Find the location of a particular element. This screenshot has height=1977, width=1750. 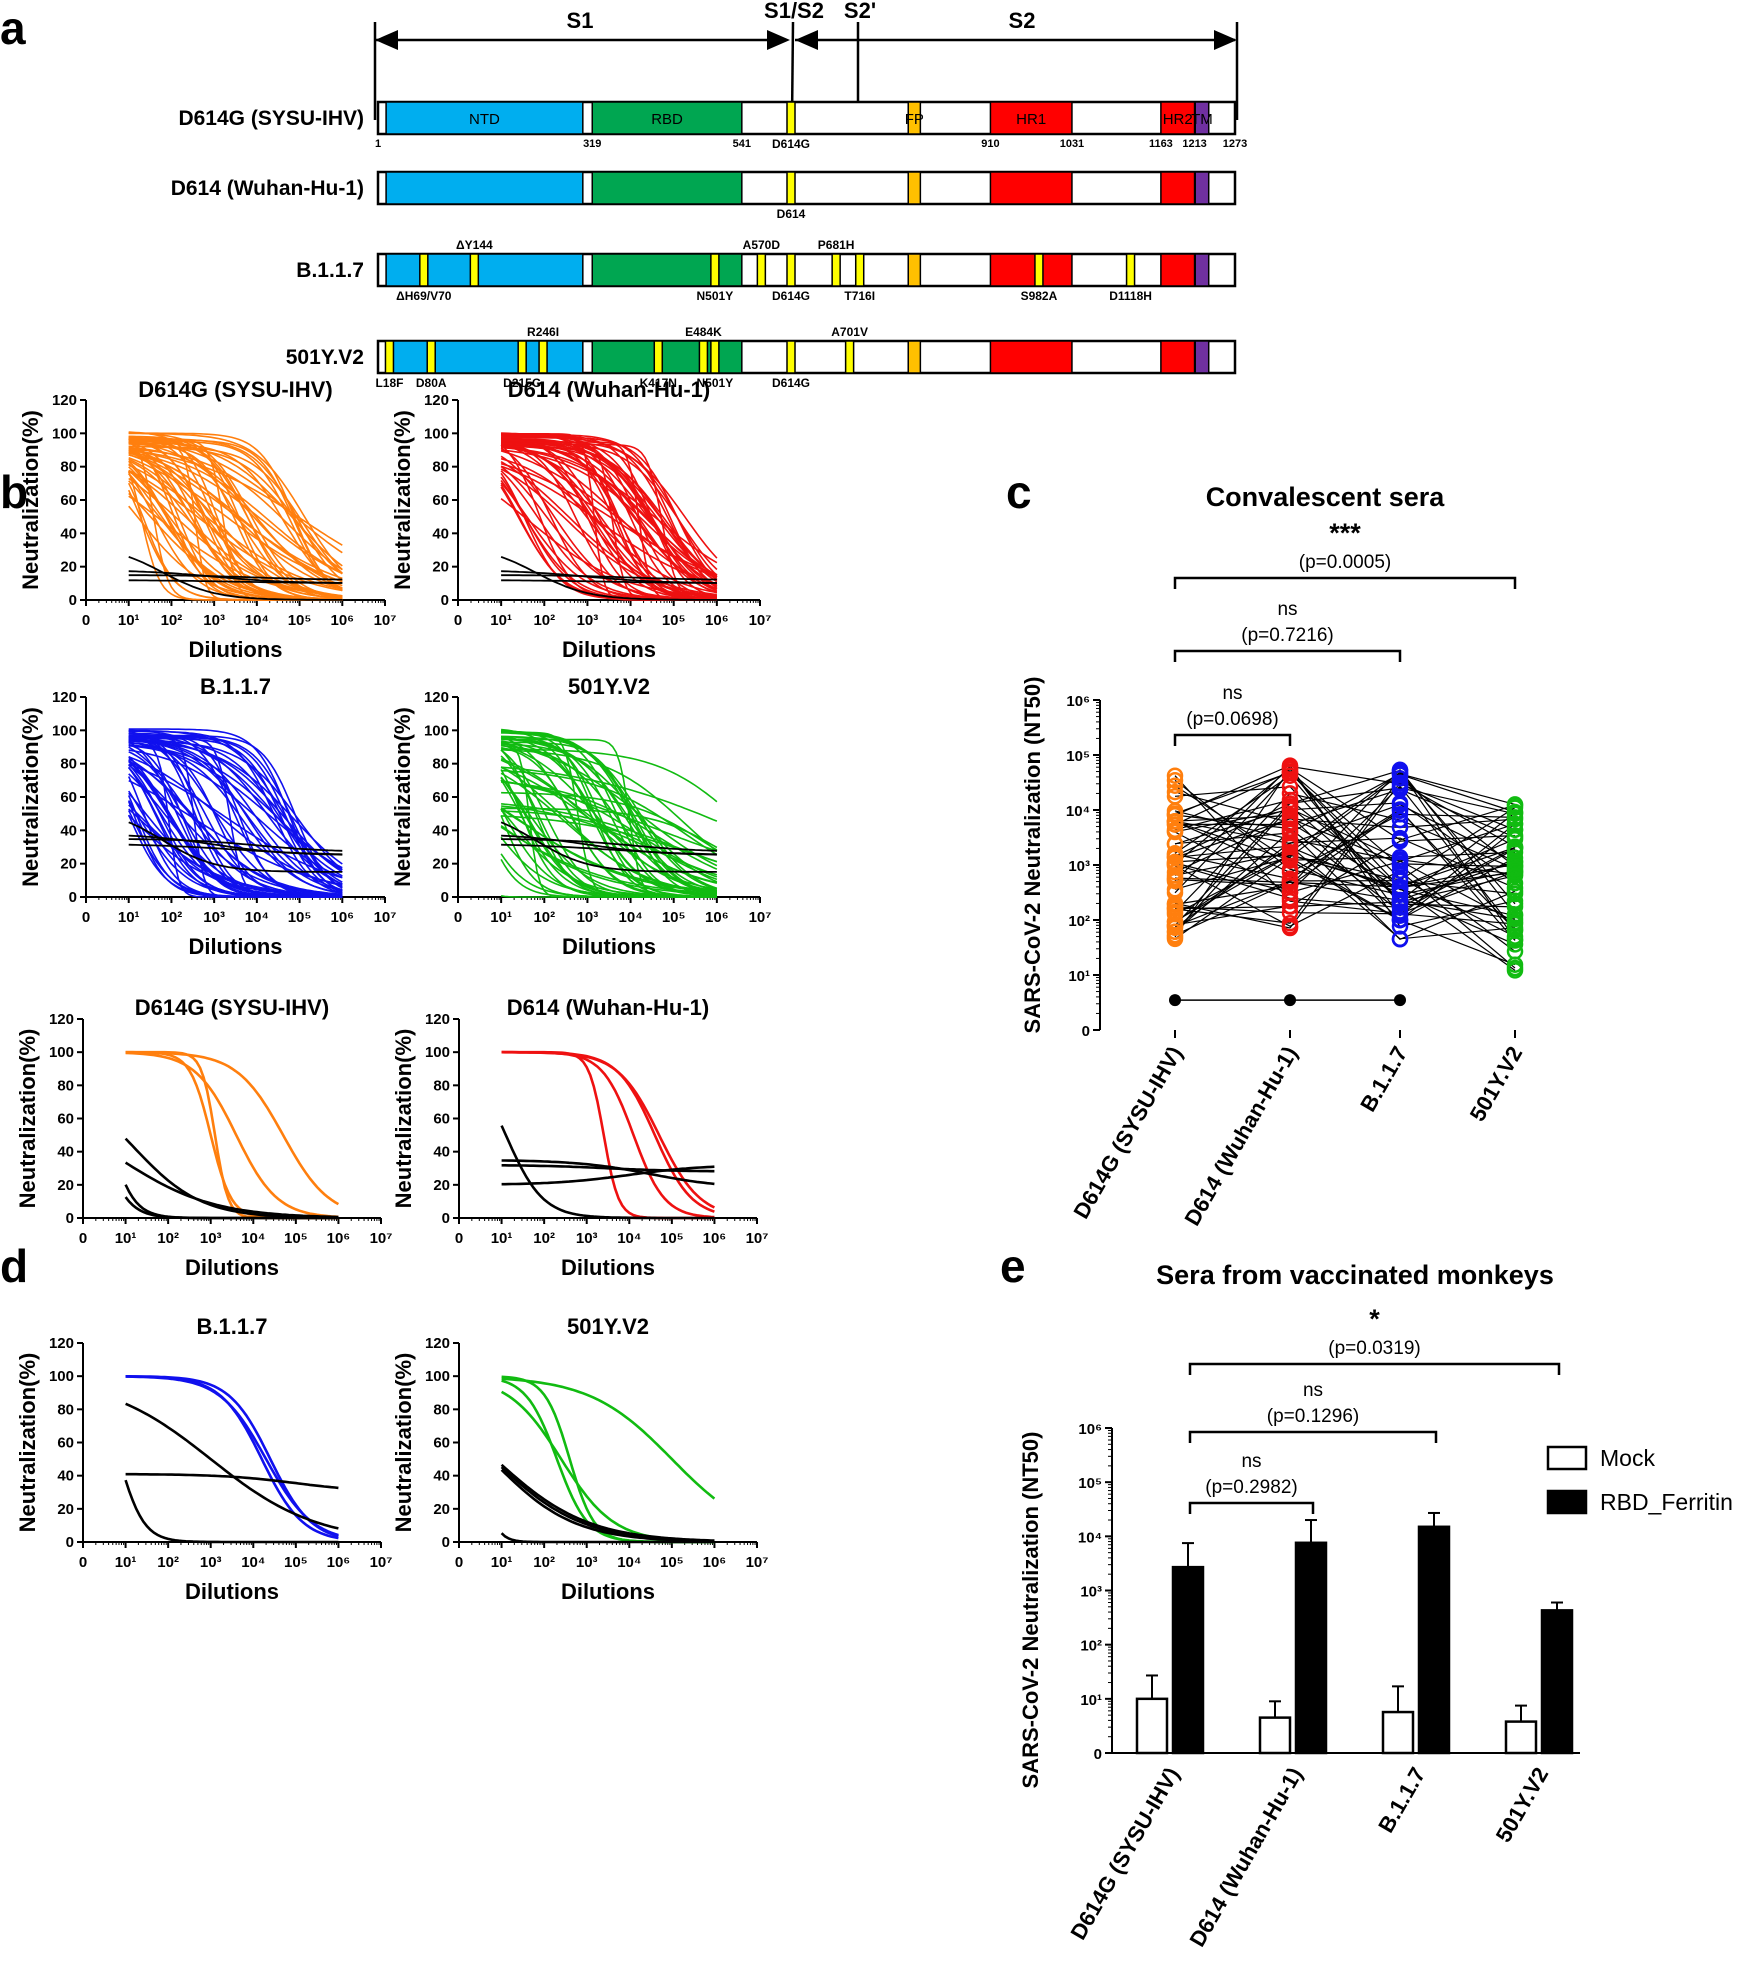

residue-tick: 910 is located at coordinates (990, 144).